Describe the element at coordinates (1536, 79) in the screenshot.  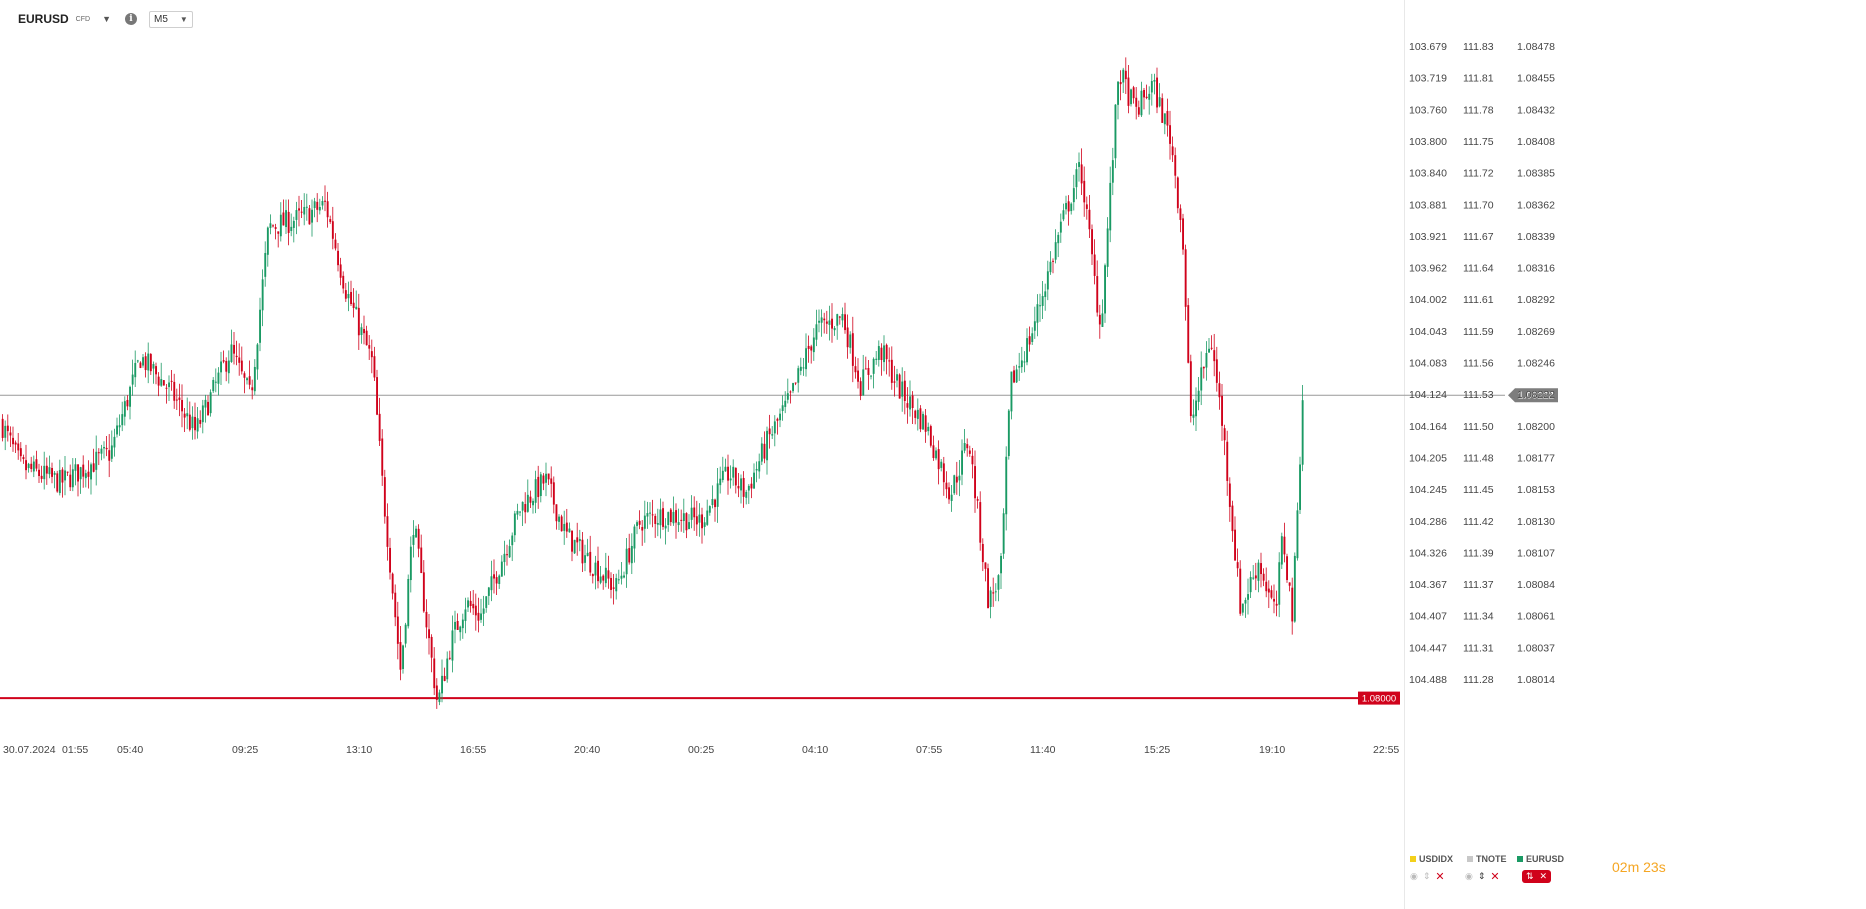
I see `y-tick-label-eurusd: 1.08455` at that location.